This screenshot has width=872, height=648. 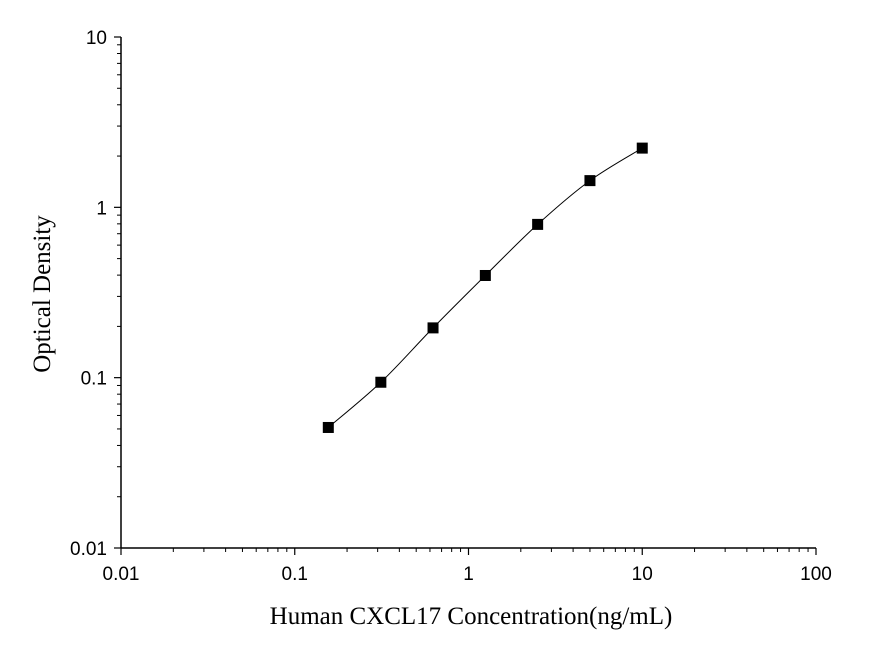 What do you see at coordinates (468, 574) in the screenshot?
I see `x-tick-label: 1` at bounding box center [468, 574].